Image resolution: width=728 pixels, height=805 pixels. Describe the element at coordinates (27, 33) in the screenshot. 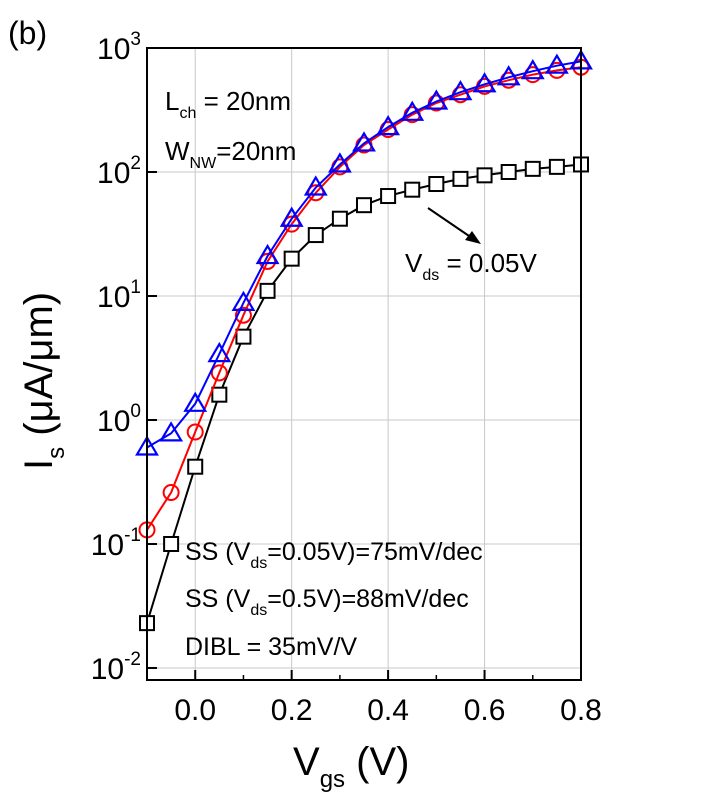

I see `panel-label: (b)` at that location.